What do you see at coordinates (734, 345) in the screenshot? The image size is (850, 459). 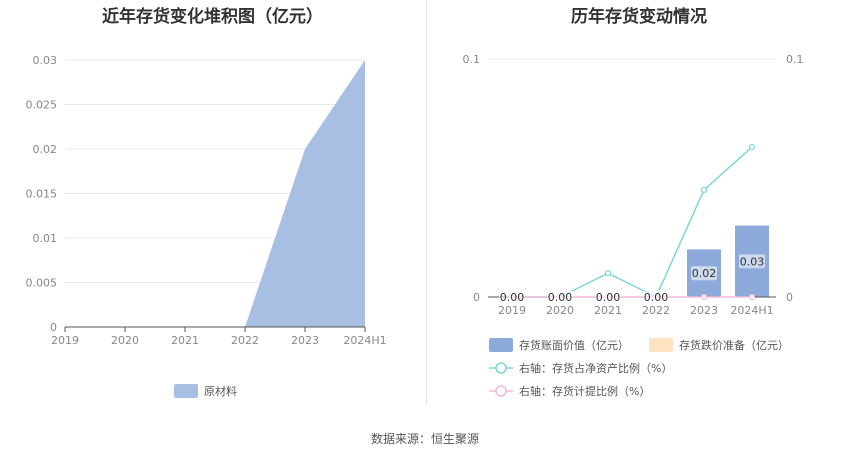 I see `legend-label: 存货跌价准备（亿元）` at bounding box center [734, 345].